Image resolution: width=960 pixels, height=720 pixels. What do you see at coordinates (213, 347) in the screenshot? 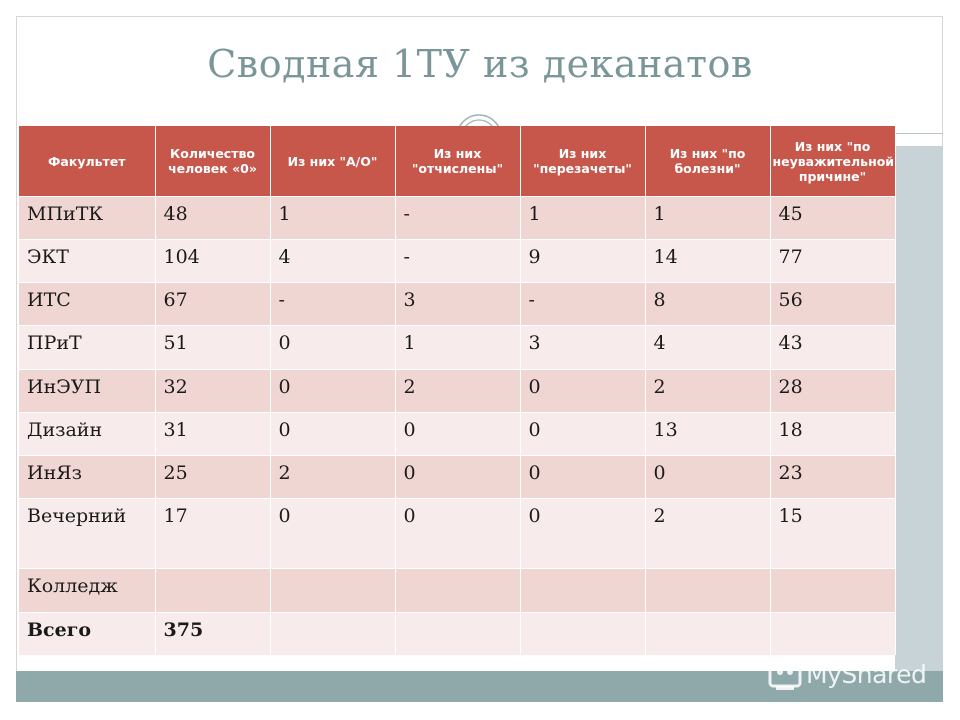
I see `value-cell: 51` at bounding box center [213, 347].